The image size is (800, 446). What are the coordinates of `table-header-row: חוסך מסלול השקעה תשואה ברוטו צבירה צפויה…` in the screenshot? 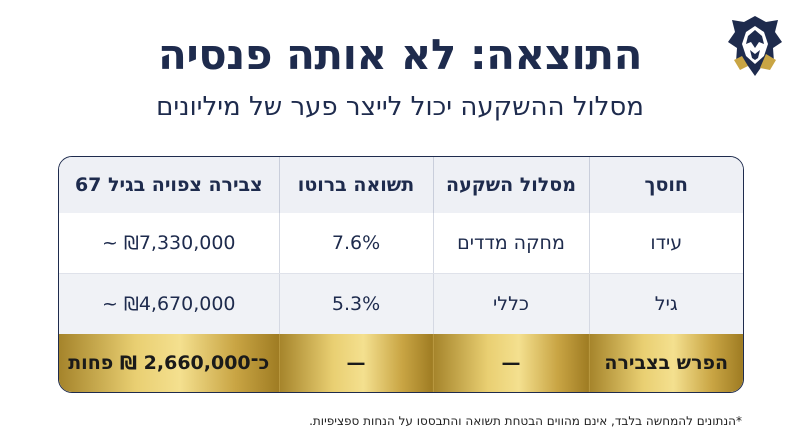 It's located at (401, 185).